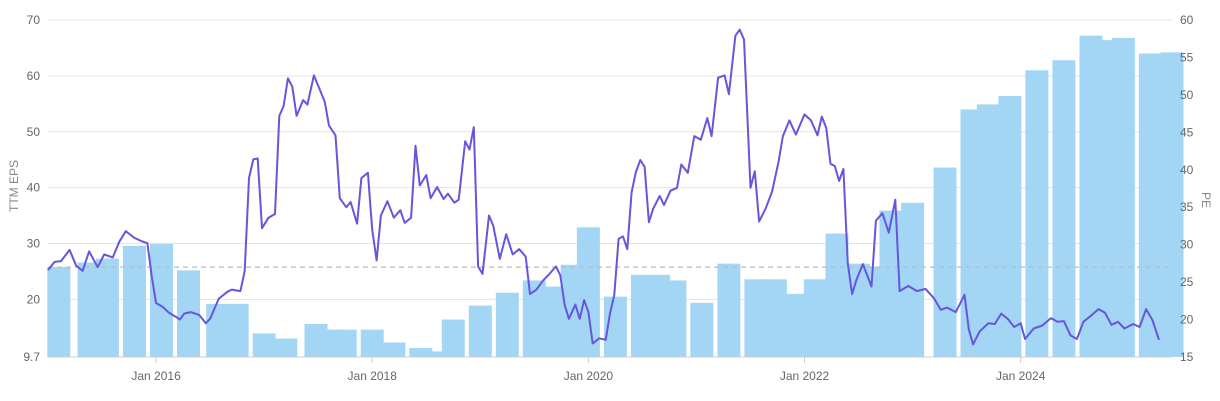 Image resolution: width=1220 pixels, height=401 pixels. Describe the element at coordinates (34, 76) in the screenshot. I see `left-tick-label: 60` at that location.